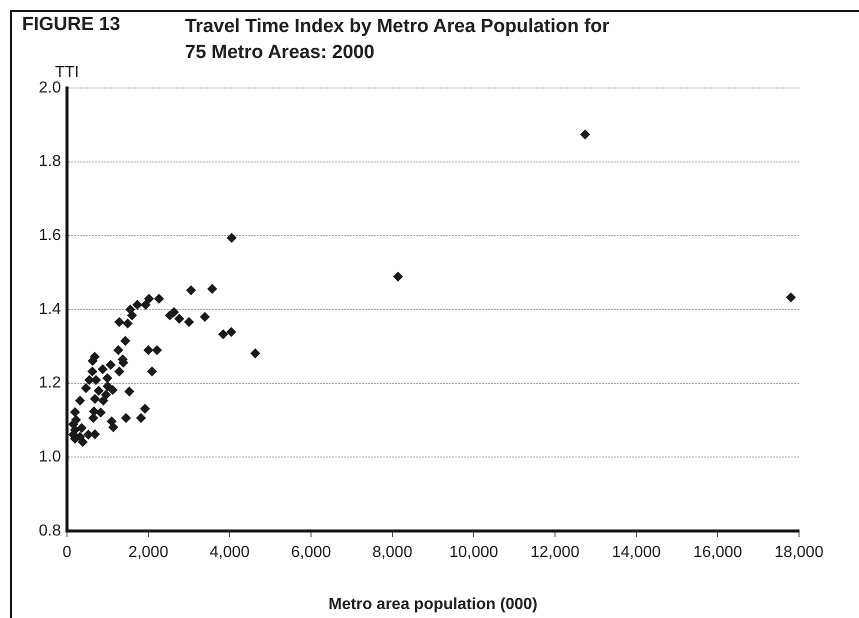  I want to click on x-tick-label: 0, so click(67, 553).